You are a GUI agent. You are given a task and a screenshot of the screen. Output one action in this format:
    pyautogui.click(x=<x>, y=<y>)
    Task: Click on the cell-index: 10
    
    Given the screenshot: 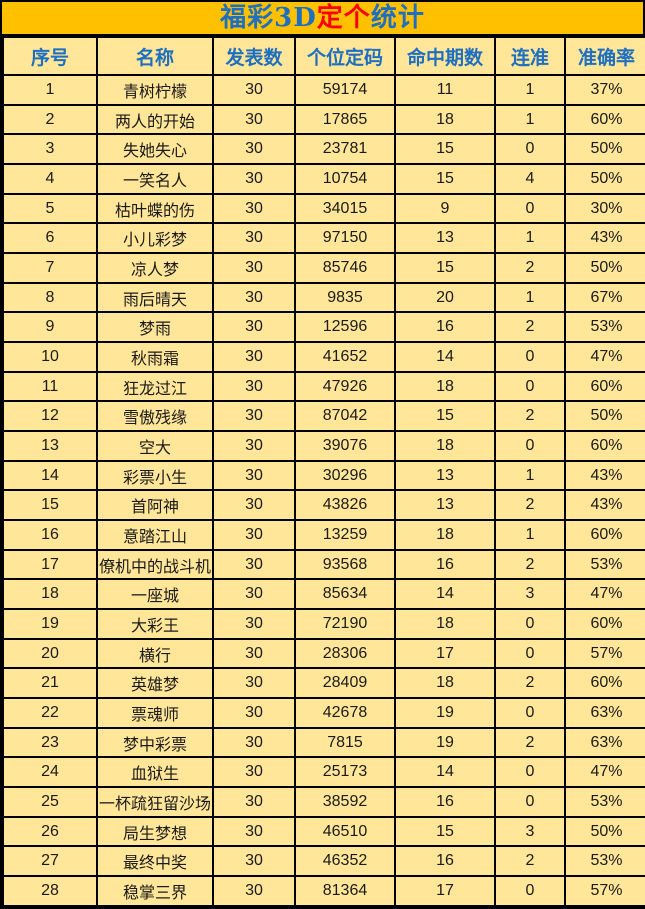 What is the action you would take?
    pyautogui.click(x=50, y=357)
    